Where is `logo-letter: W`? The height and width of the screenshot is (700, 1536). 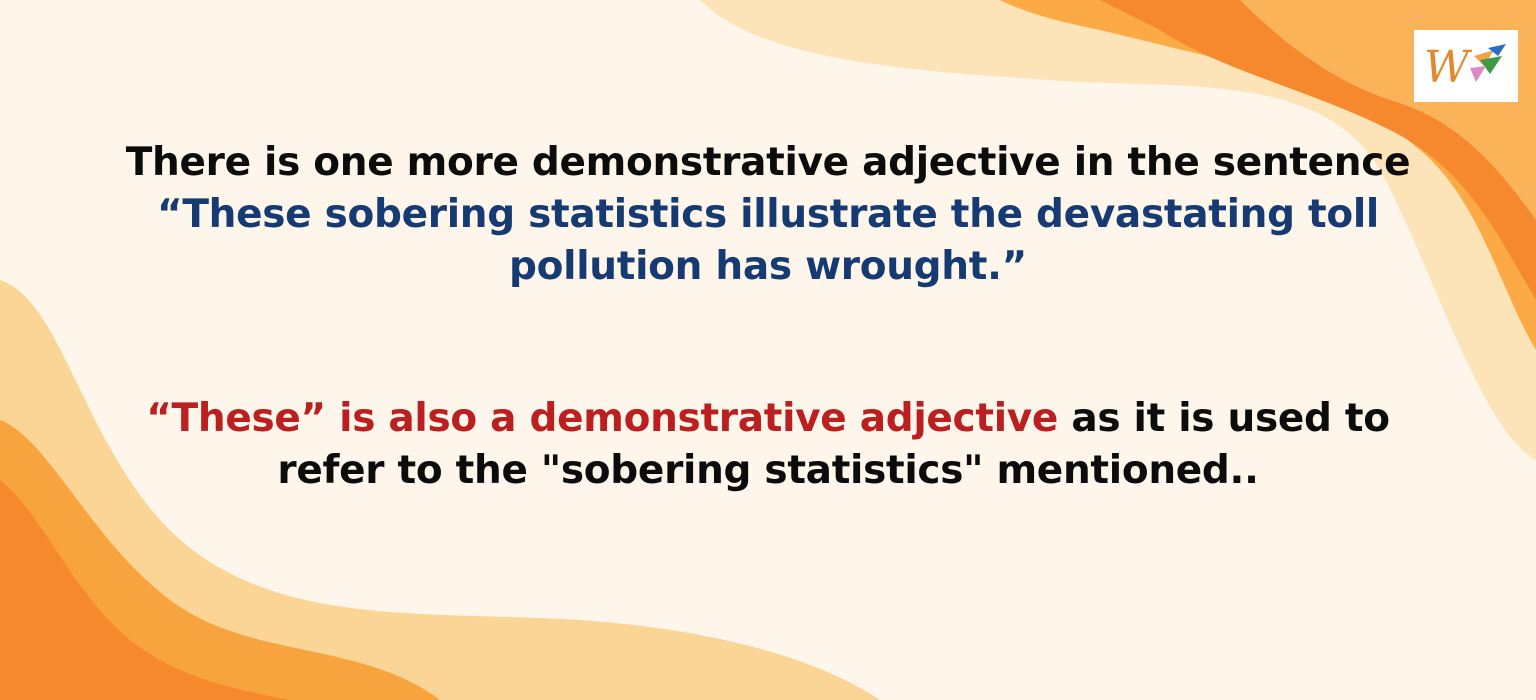
logo-letter: W is located at coordinates (1448, 67).